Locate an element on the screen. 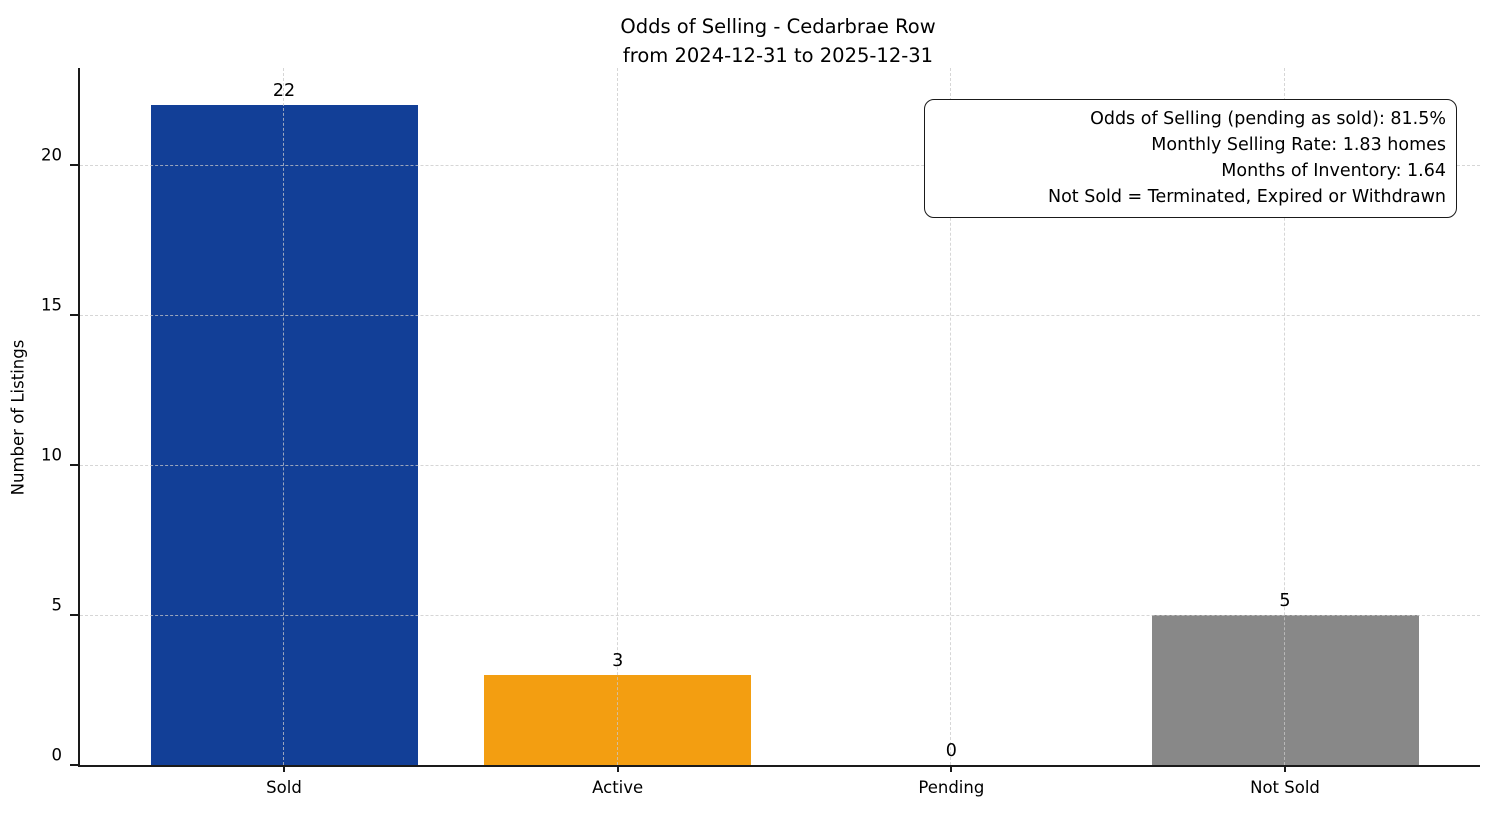 This screenshot has height=816, width=1494. annotation-odds-of-selling: Odds of Selling (pending as sold): 81.5% is located at coordinates (1268, 119).